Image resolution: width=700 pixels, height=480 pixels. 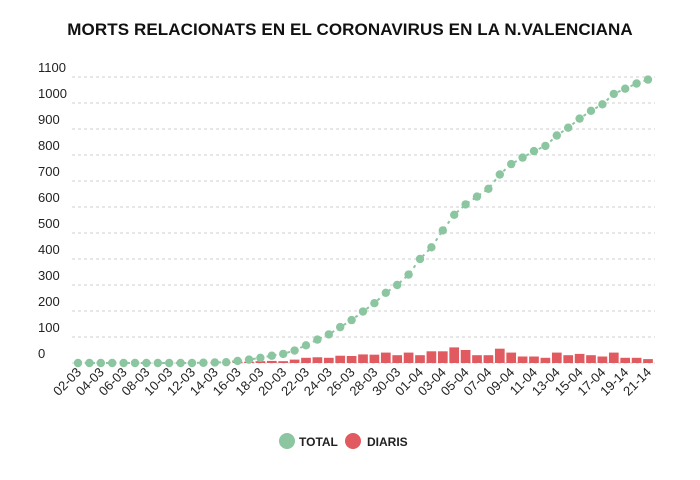 What do you see at coordinates (49, 171) in the screenshot?
I see `y-tick-label: 700` at bounding box center [49, 171].